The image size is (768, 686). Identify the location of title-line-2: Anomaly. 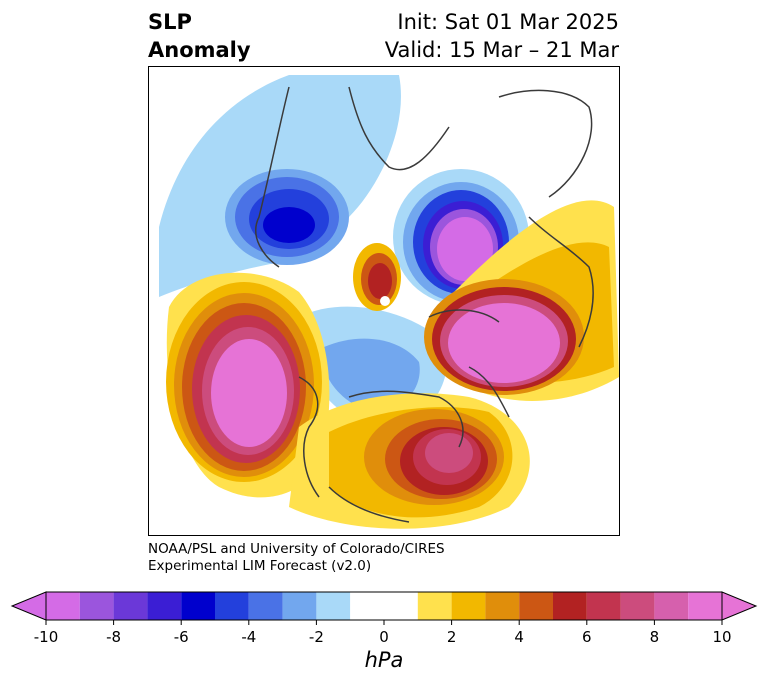
(199, 50).